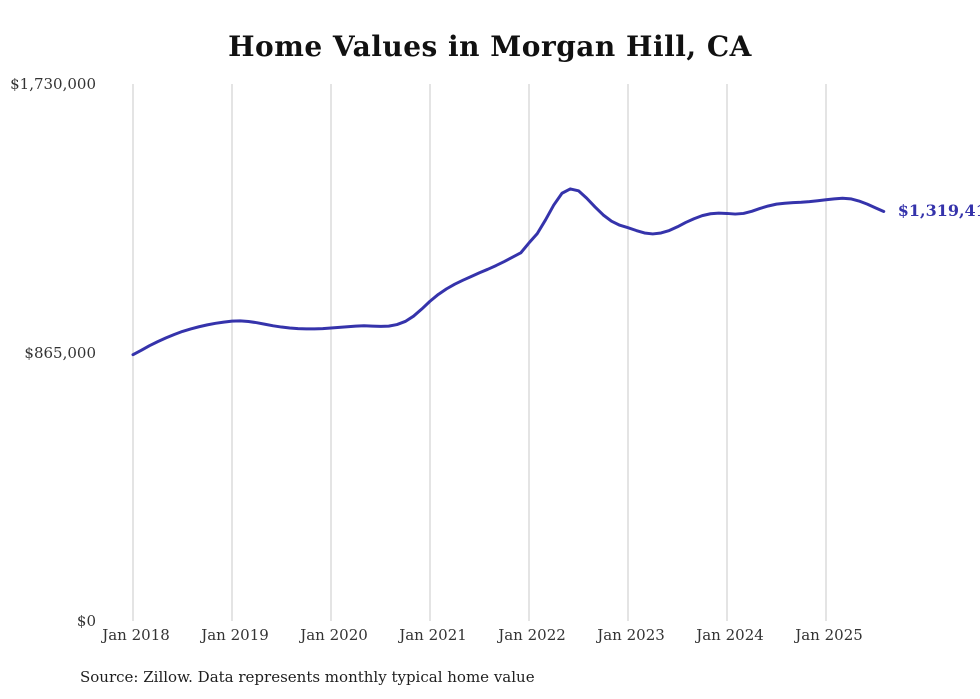 The image size is (980, 699). What do you see at coordinates (490, 46) in the screenshot?
I see `chart-title: Home Values in Morgan Hill, CA` at bounding box center [490, 46].